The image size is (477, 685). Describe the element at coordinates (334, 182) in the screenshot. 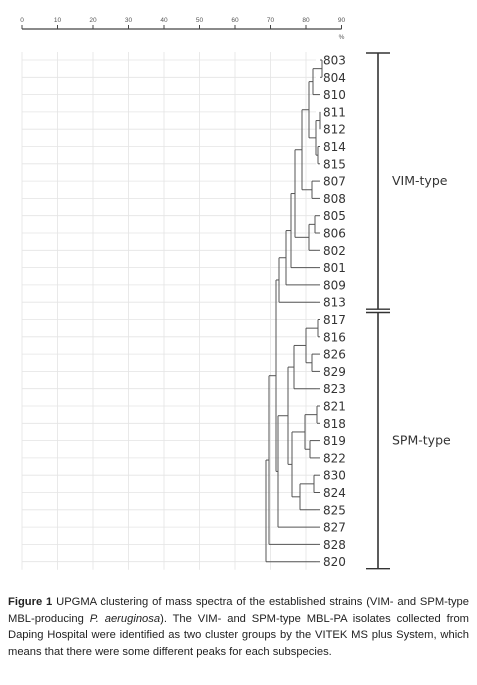

I see `leaf-label: 807` at that location.